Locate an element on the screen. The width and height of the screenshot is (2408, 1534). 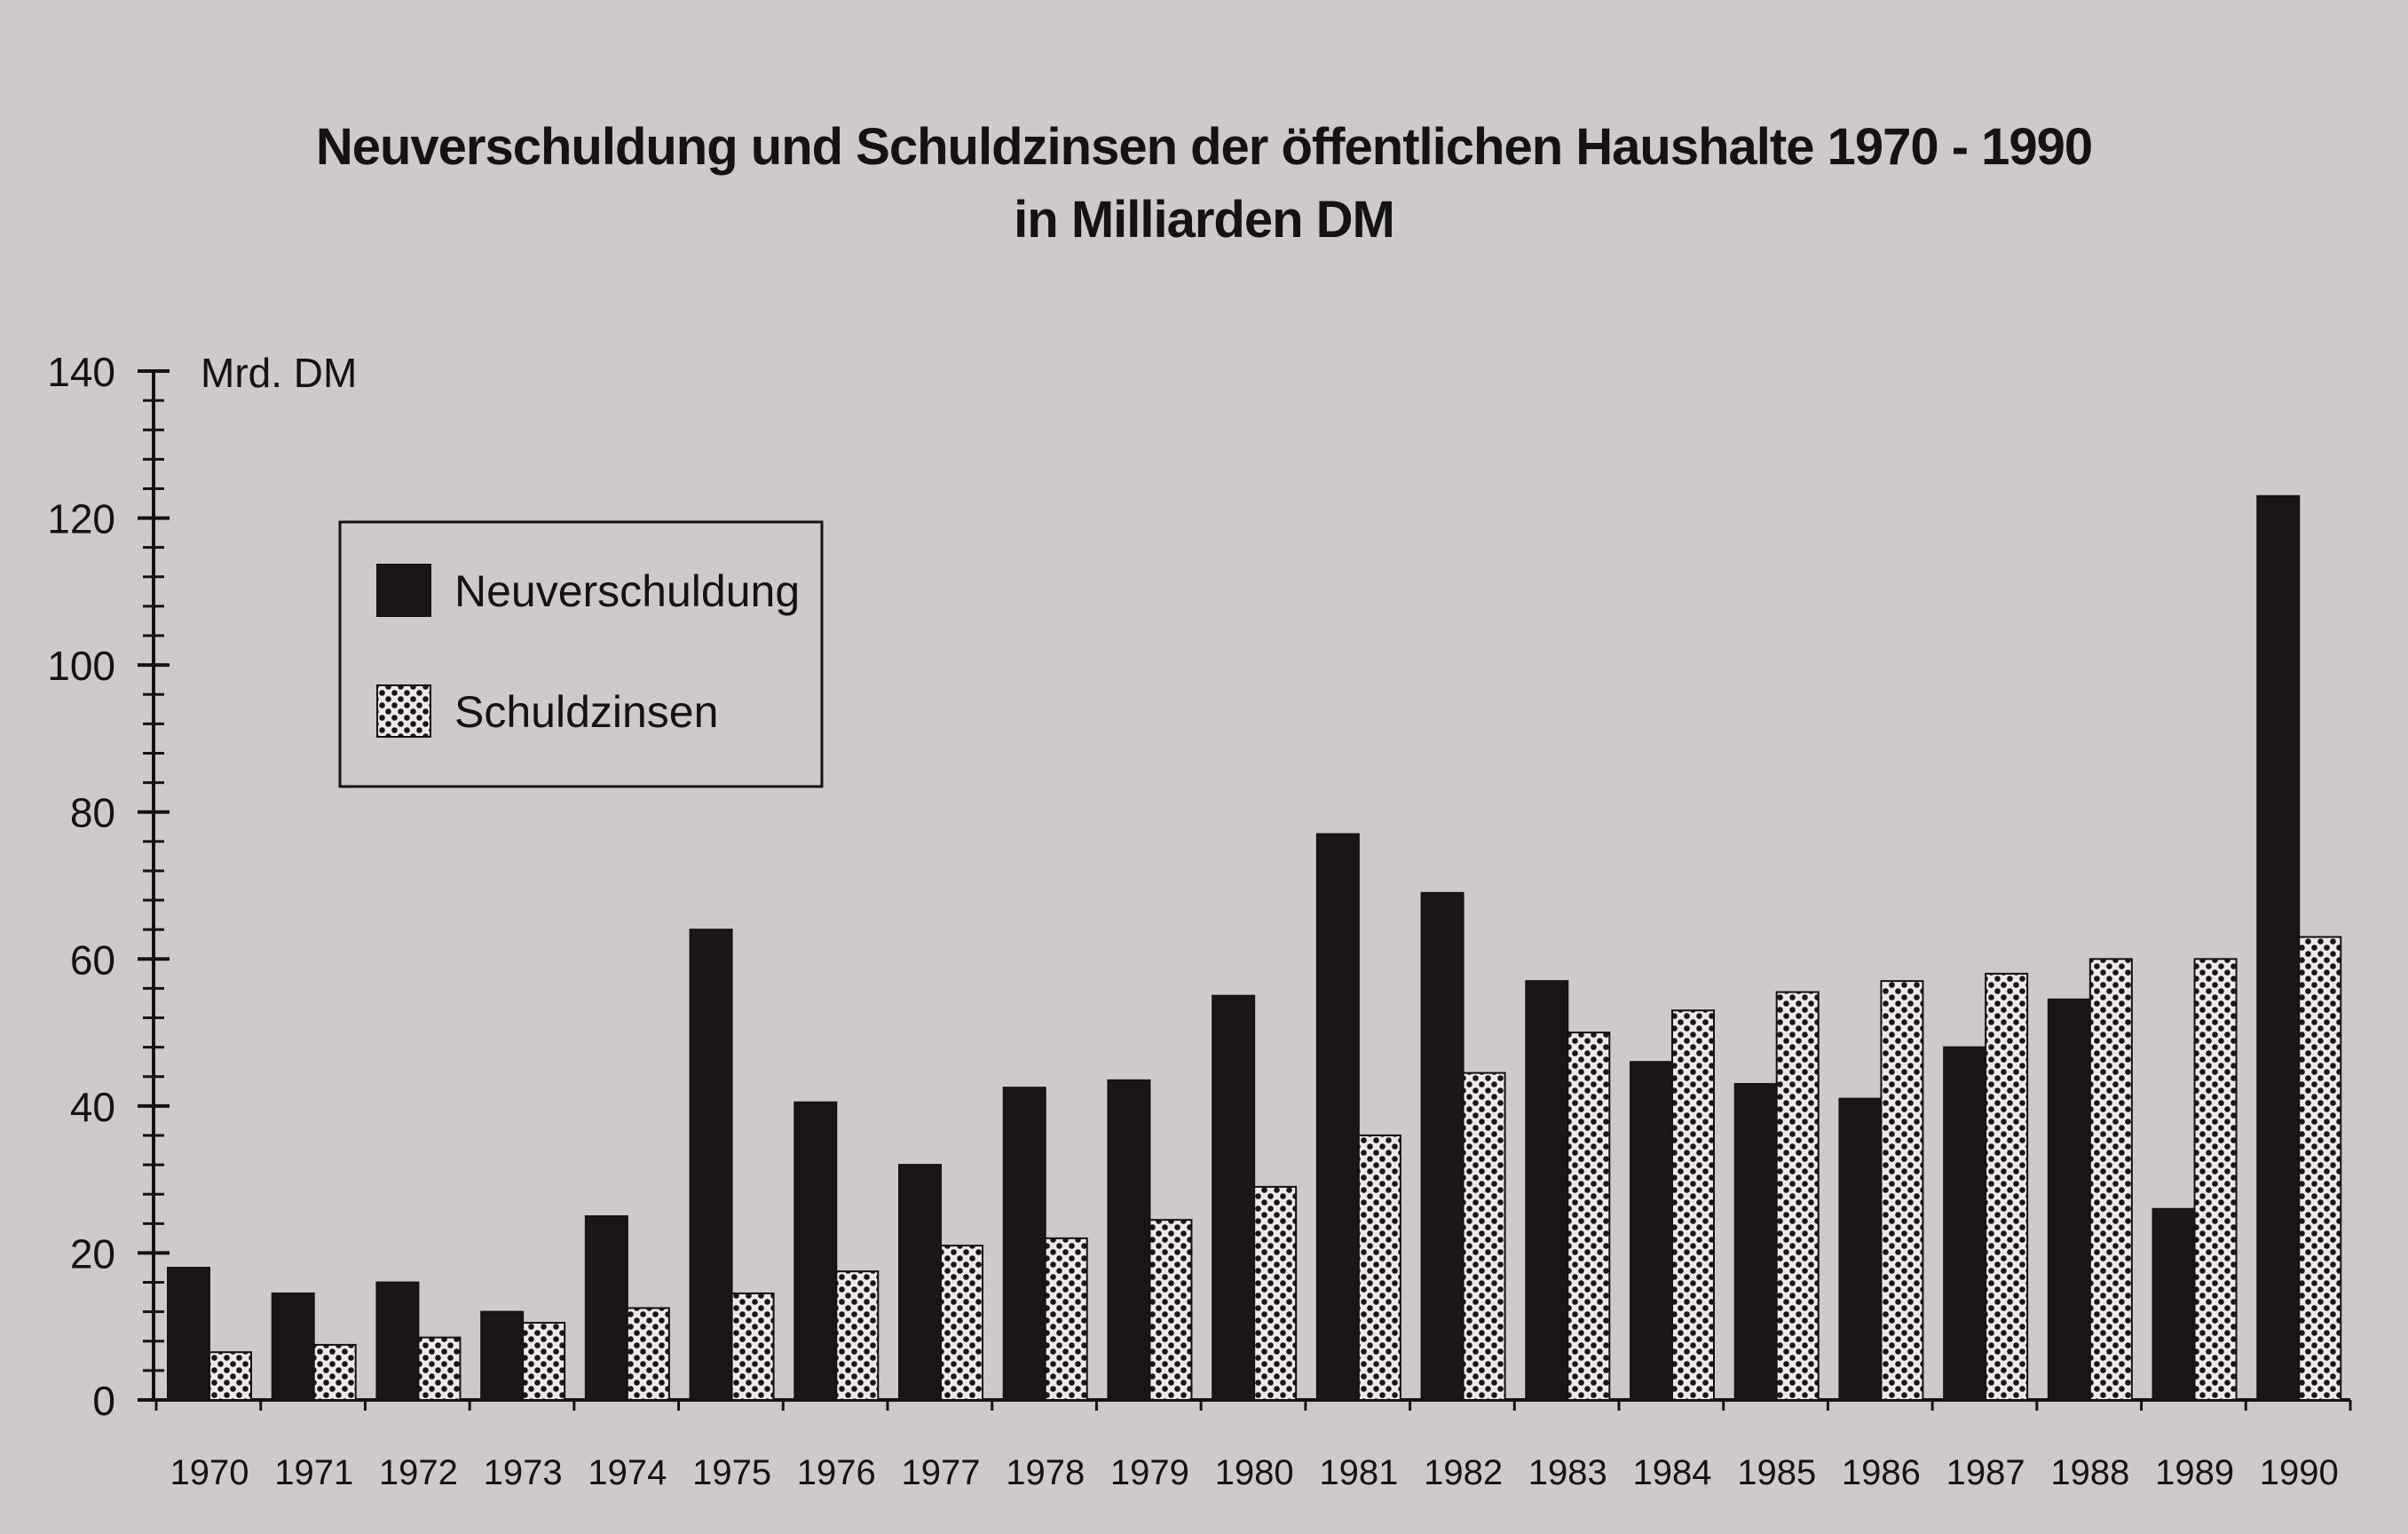
y-tick-label: 80 is located at coordinates (93, 813).